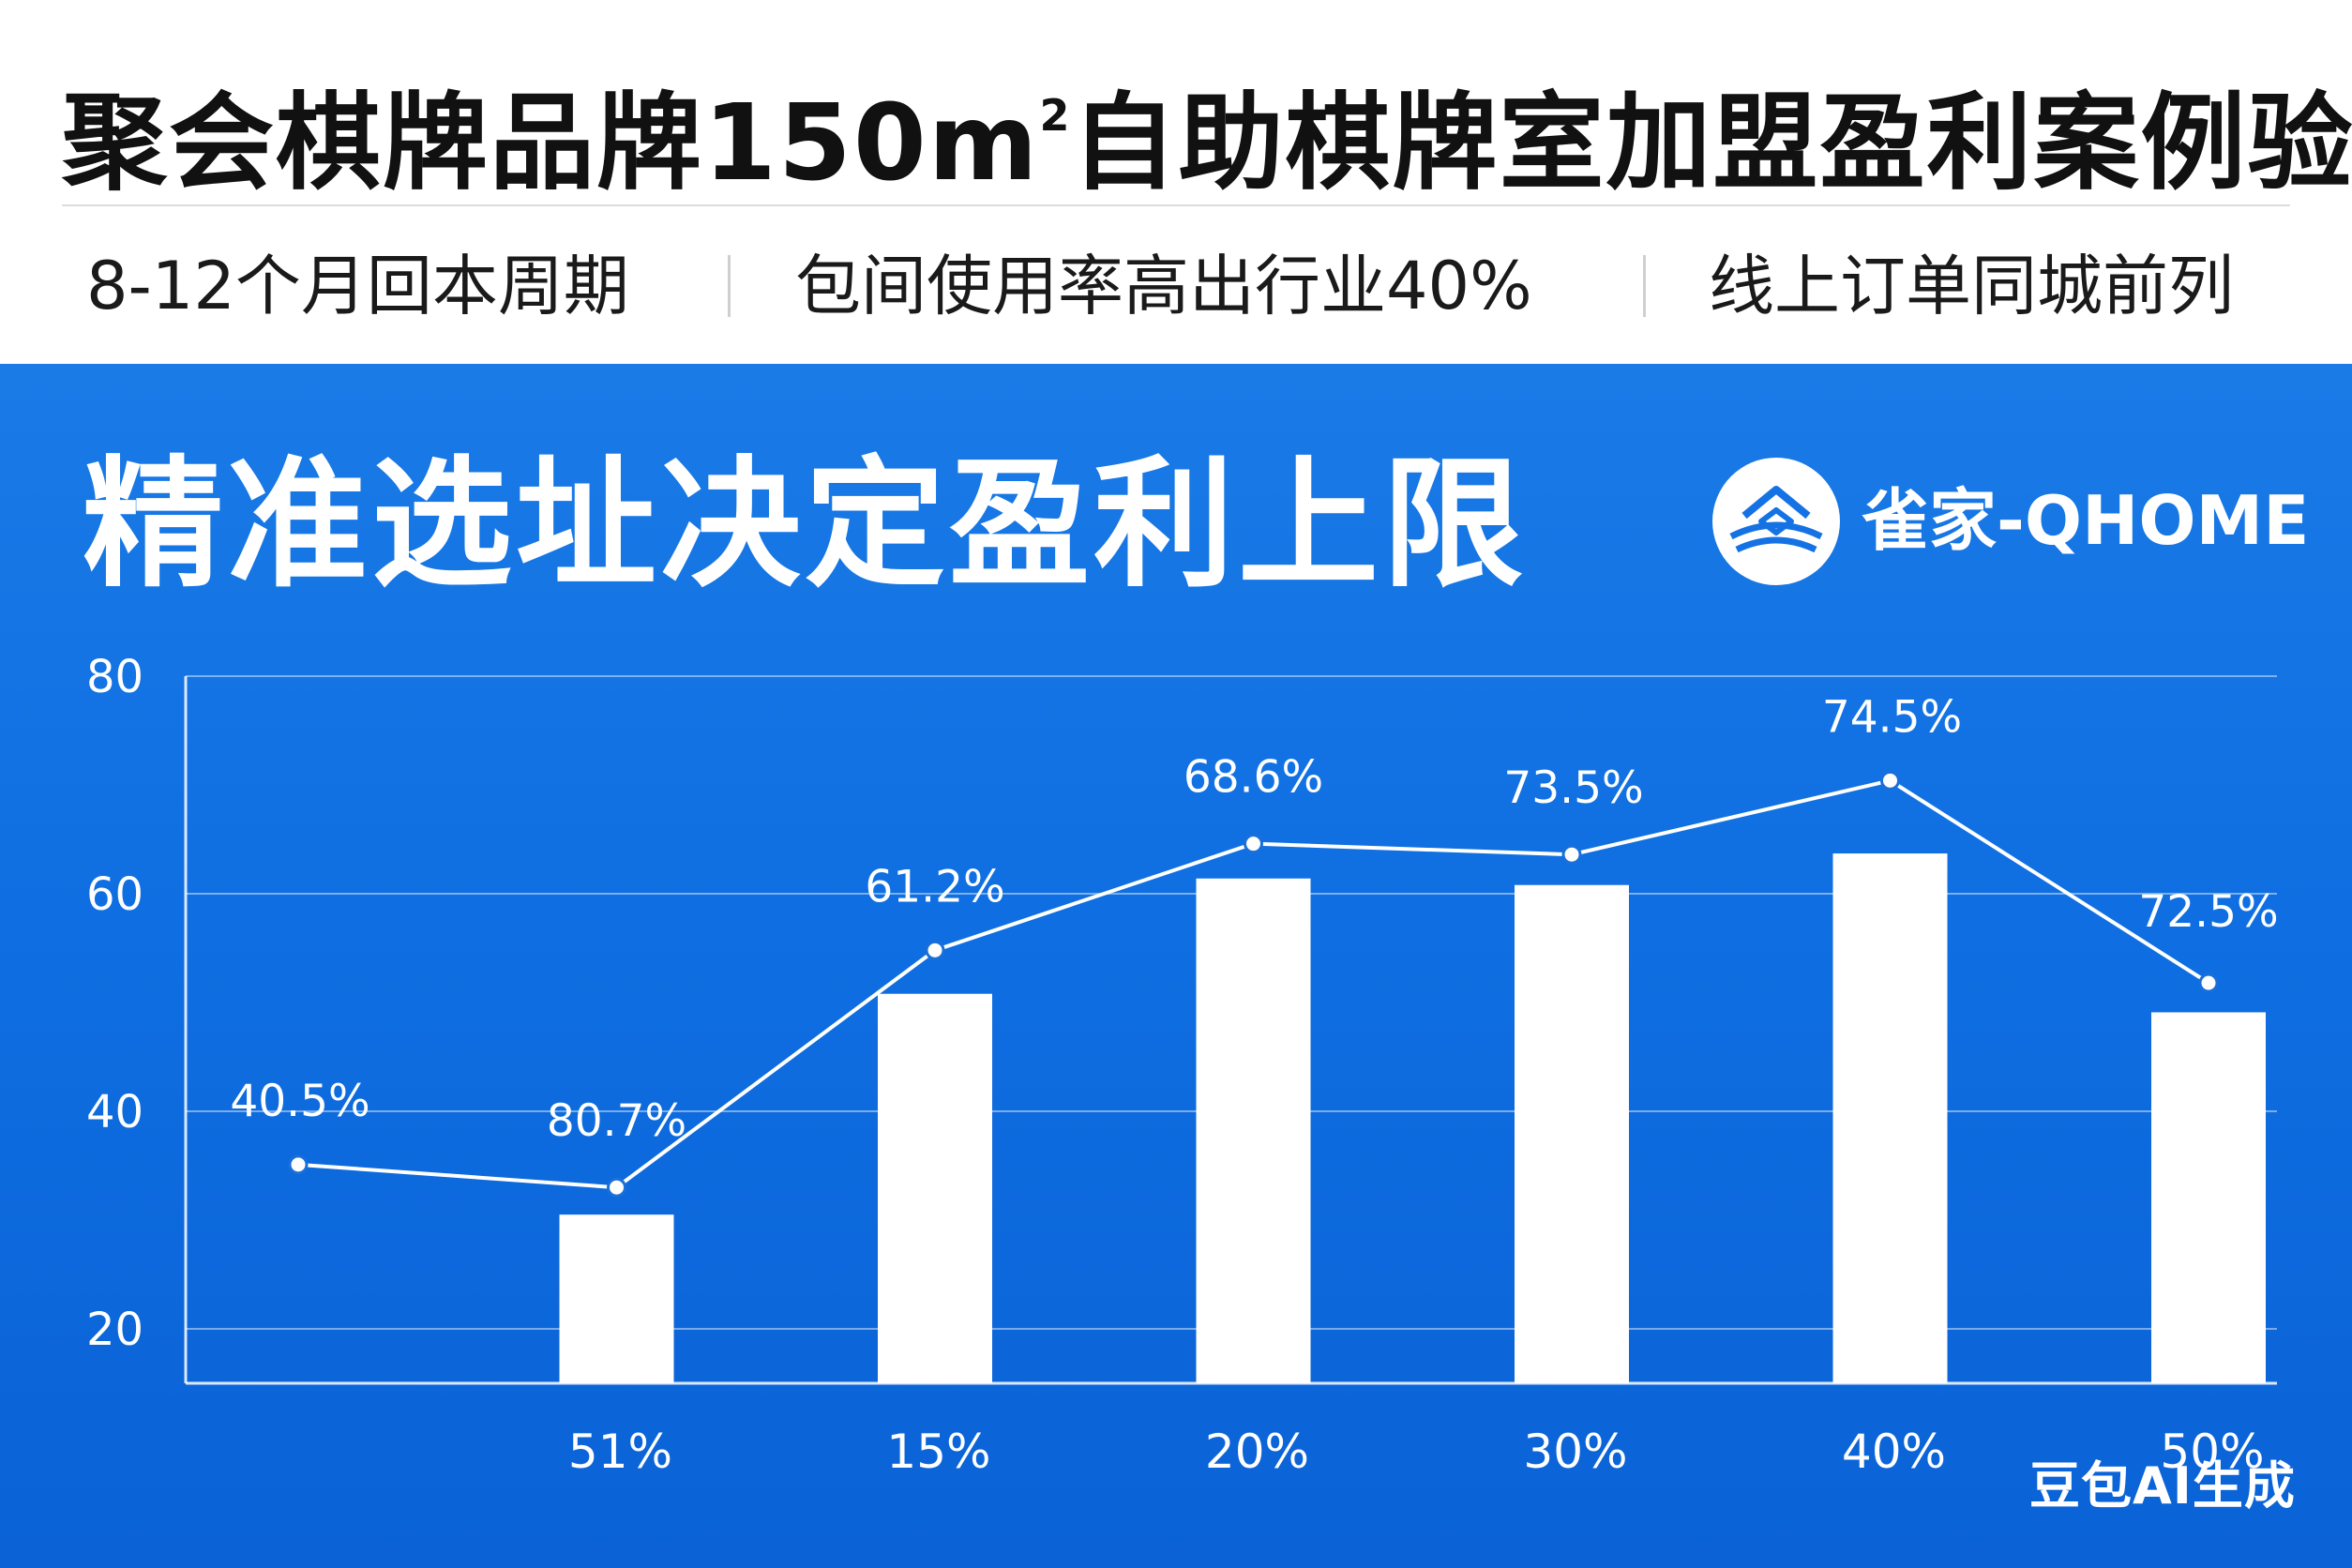 This screenshot has width=2352, height=1568. Describe the element at coordinates (115, 1330) in the screenshot. I see `y-tick-label: 20` at that location.